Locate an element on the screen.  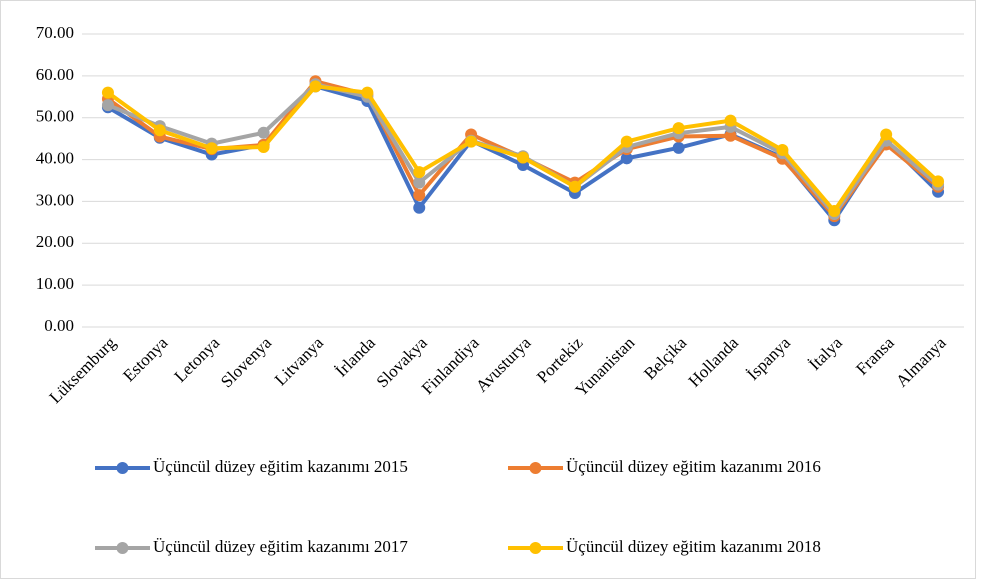
legend-label: Üçüncül düzey eğitim kazanımı 2016 is located at coordinates (693, 466).